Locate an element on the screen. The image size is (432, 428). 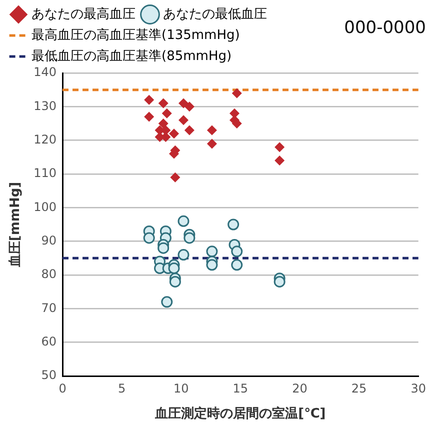
y-tick-label: 80 is located at coordinates (49, 274).